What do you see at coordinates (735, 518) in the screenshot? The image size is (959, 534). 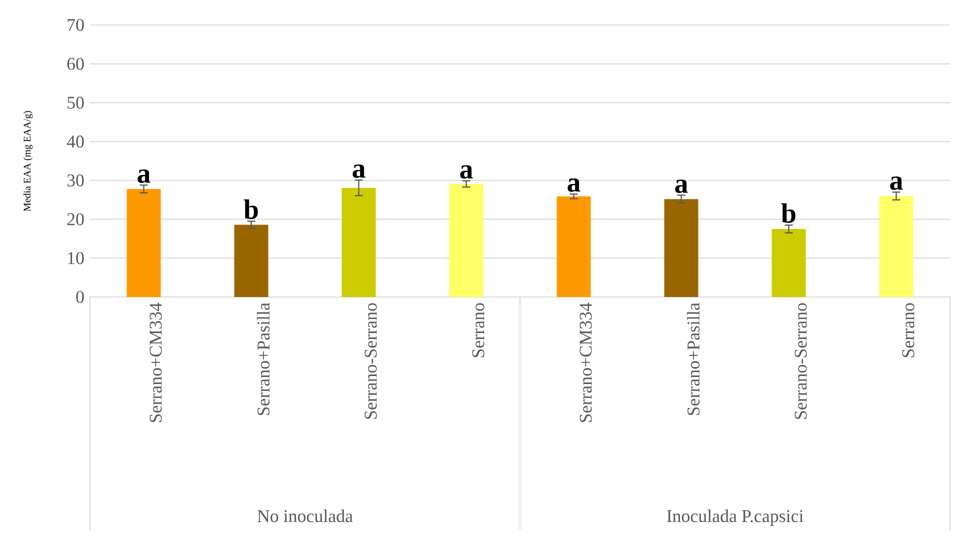 I see `text: Inoculada P.capsici` at bounding box center [735, 518].